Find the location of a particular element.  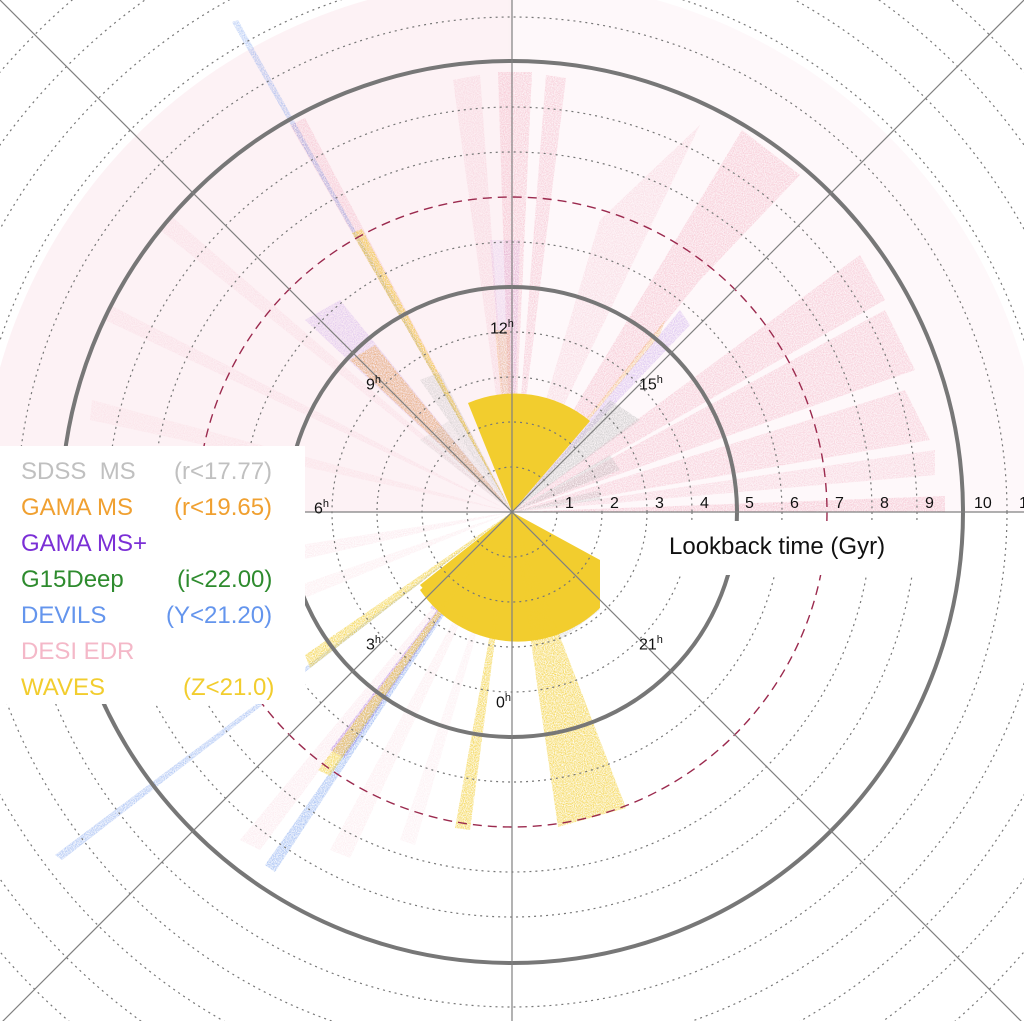

radial-tick: 4 is located at coordinates (704, 503).